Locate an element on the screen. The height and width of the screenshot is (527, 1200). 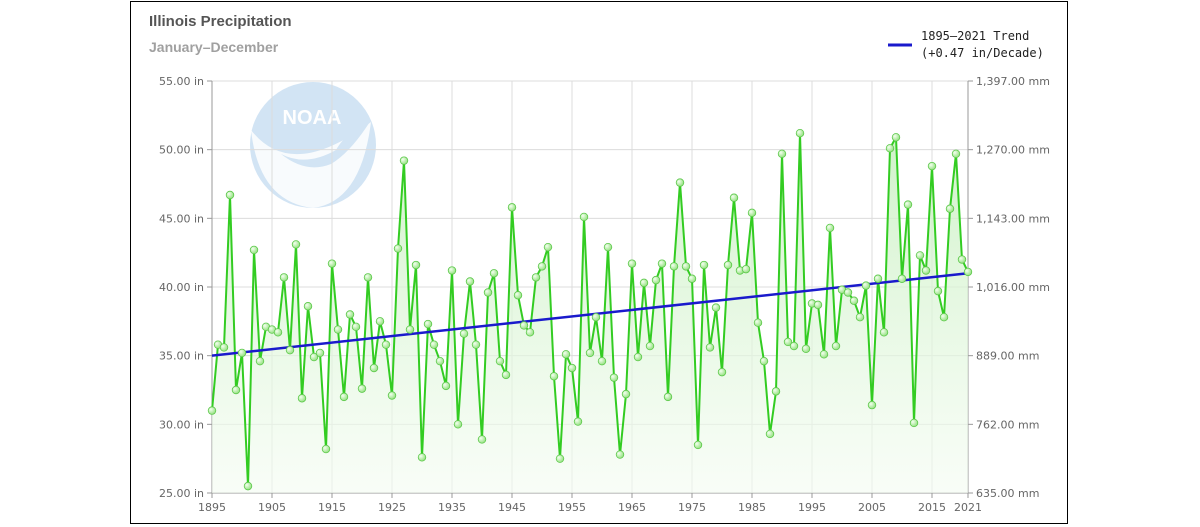
y-tick-label-left: 50.00 in is located at coordinates (181, 150).